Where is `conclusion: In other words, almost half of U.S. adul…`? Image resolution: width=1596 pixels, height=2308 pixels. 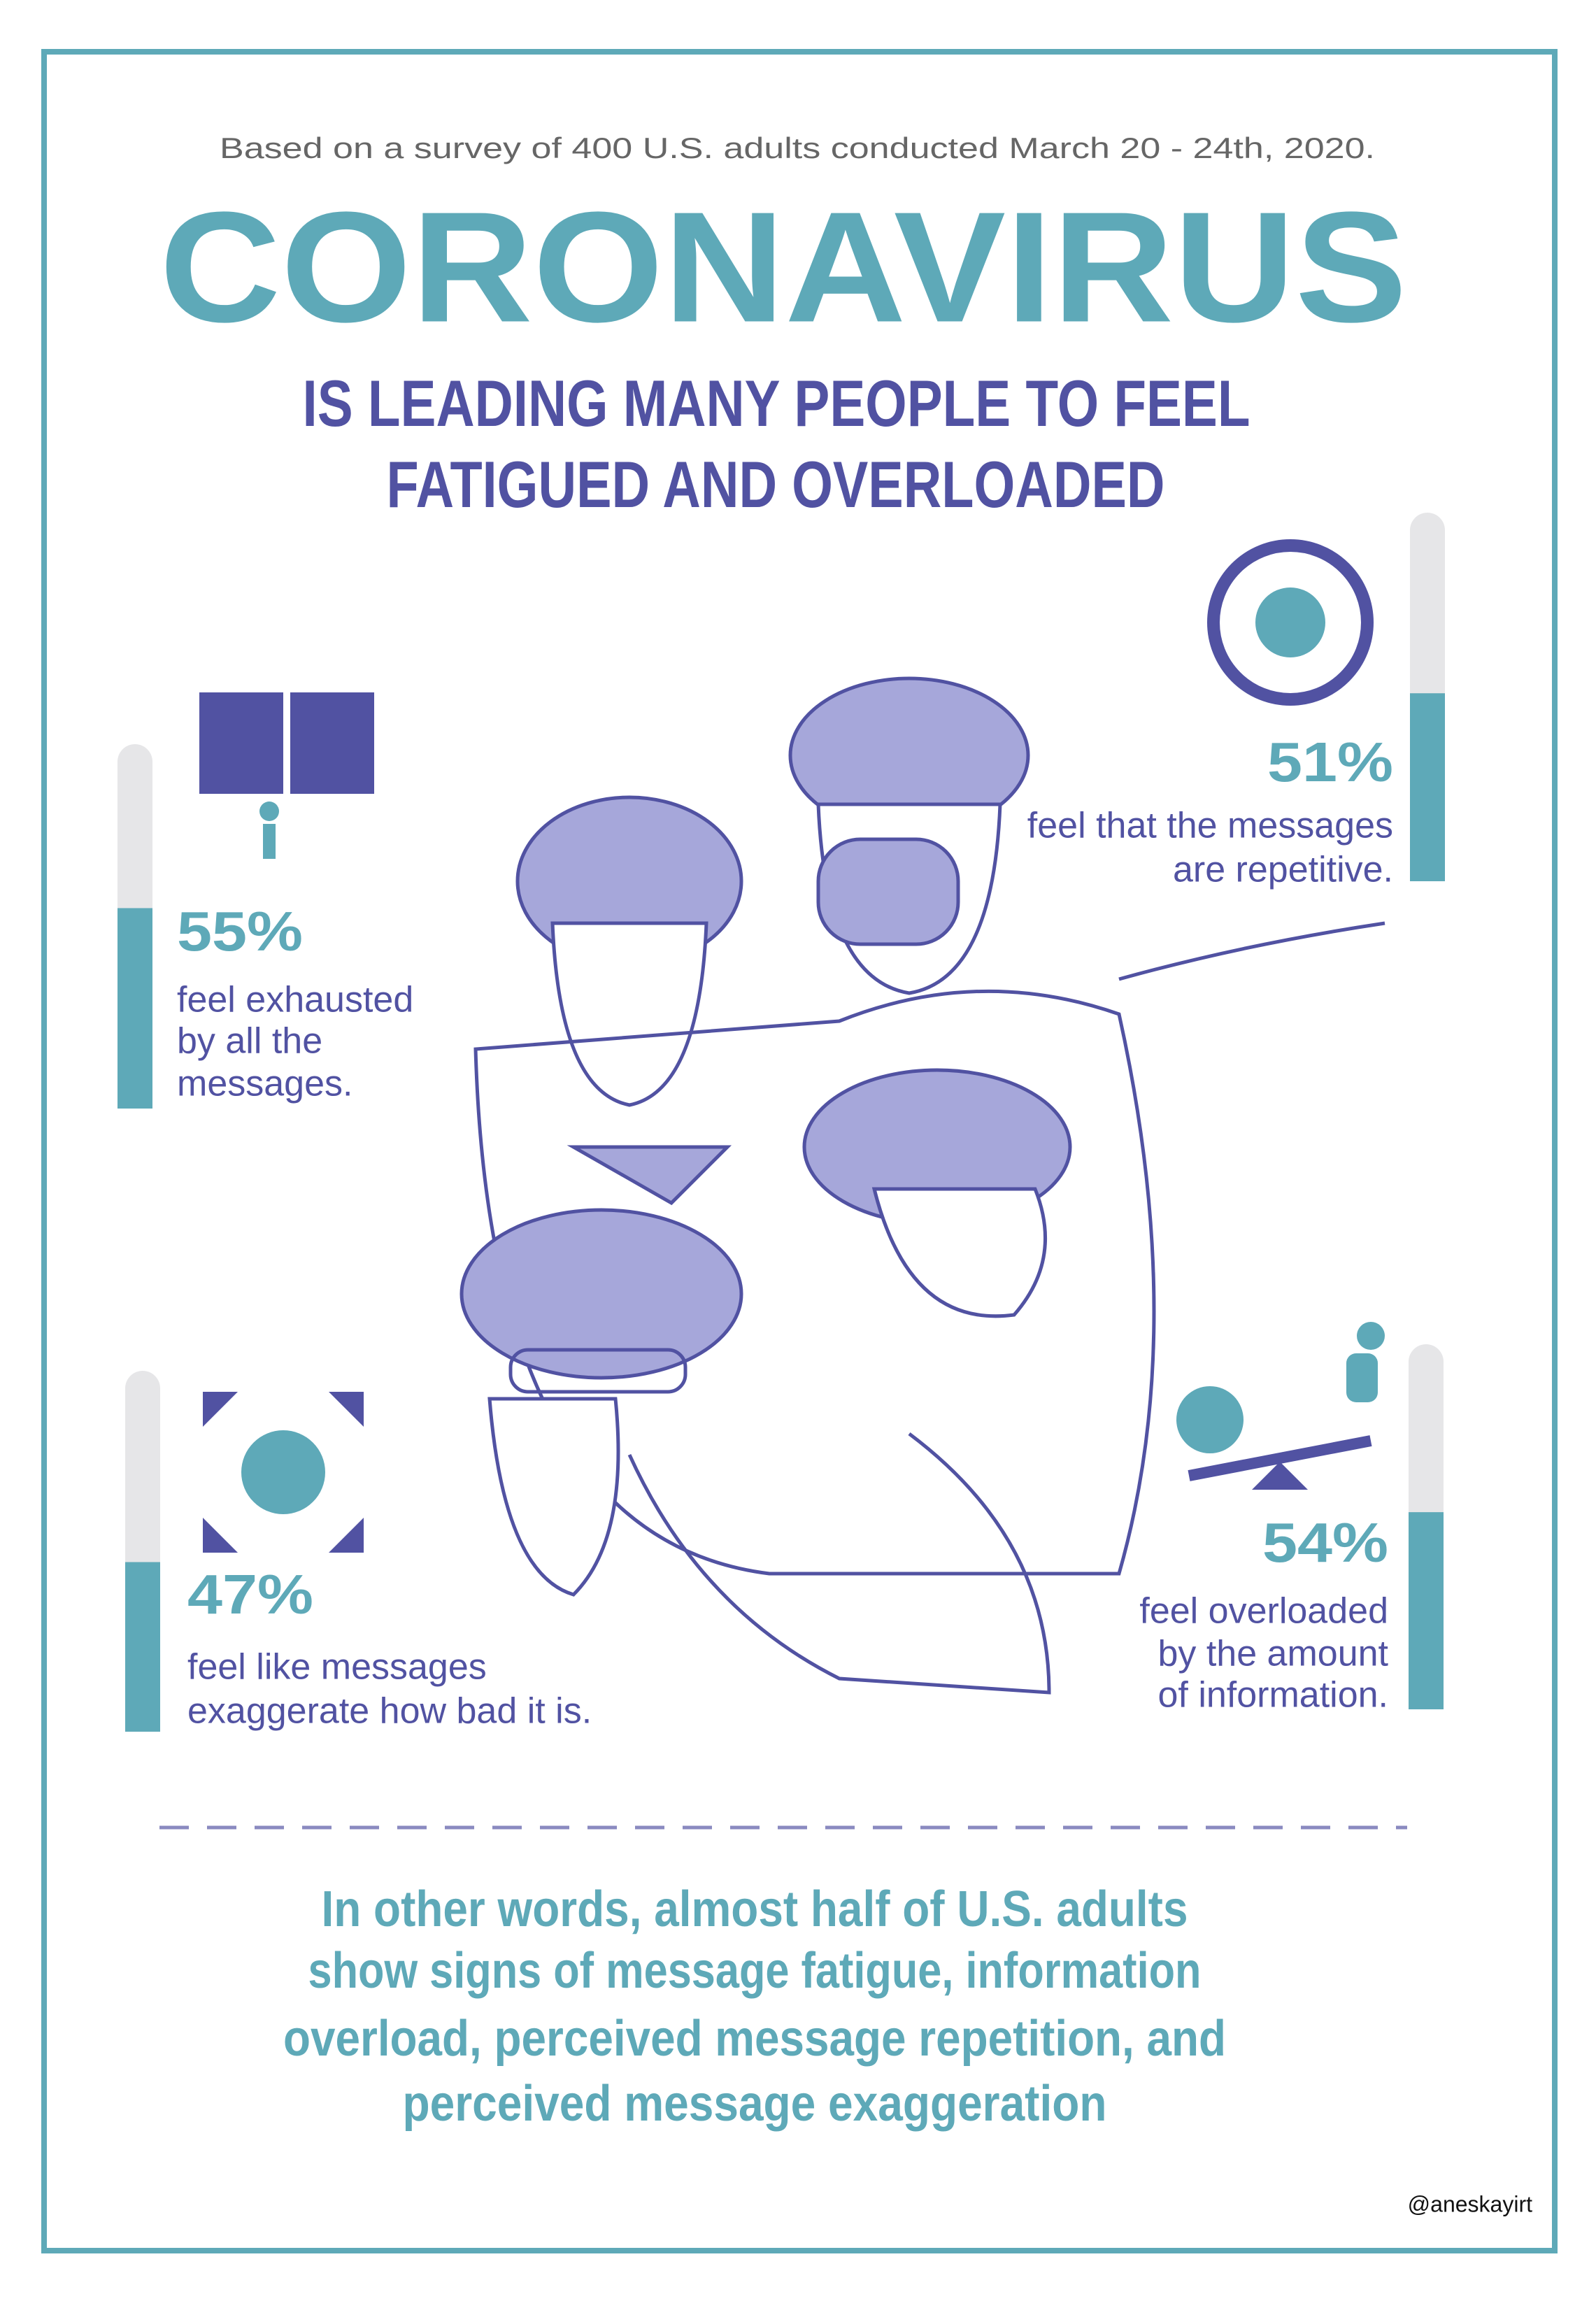
conclusion: In other words, almost half of U.S. adul… is located at coordinates (755, 1909).